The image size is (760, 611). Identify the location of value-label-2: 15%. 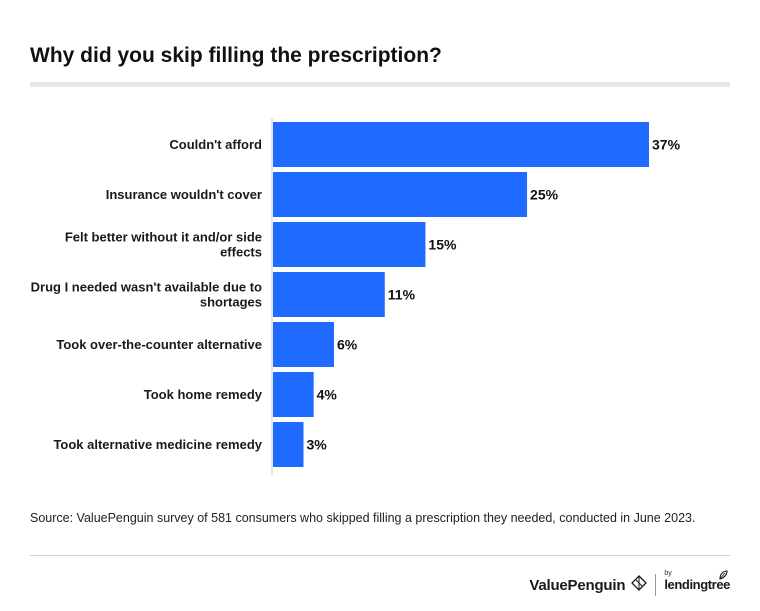
(442, 245).